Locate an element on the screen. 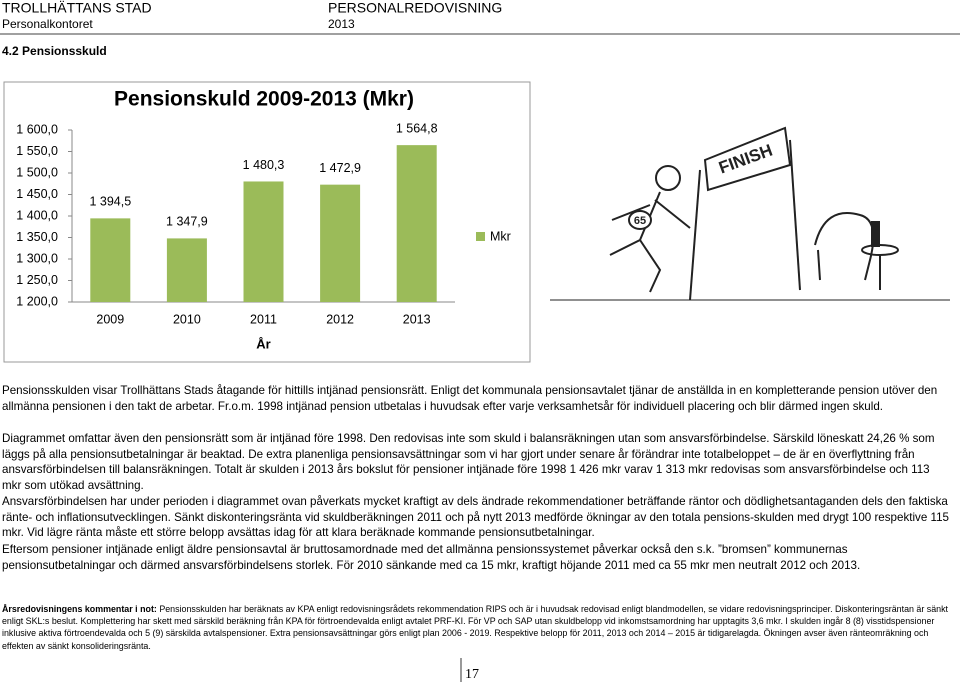  y-tick-label: 1 250,0 is located at coordinates (37, 280).